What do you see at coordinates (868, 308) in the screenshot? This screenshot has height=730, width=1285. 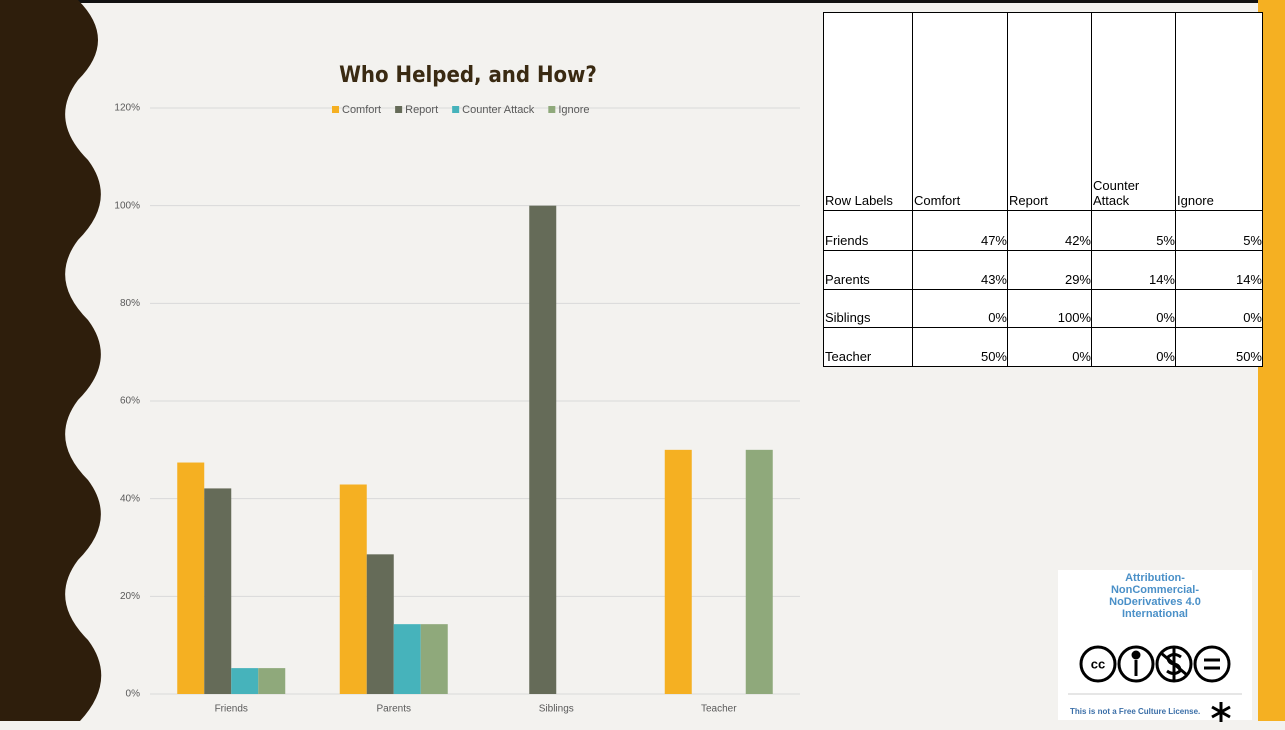 I see `row-label: Siblings` at bounding box center [868, 308].